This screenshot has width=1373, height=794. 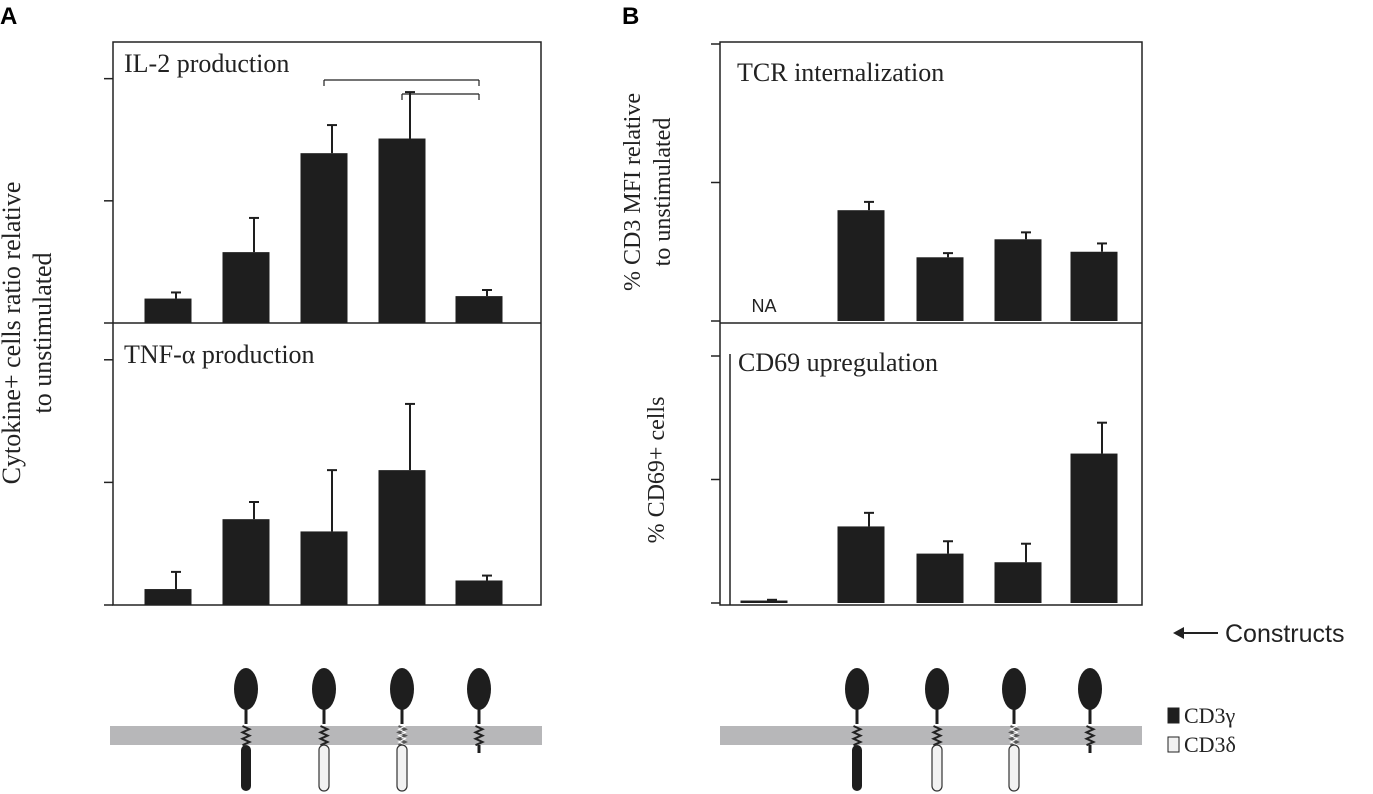 I want to click on panel-b-top-ylabel-line1: % CD3 MFI relative, so click(x=633, y=192).